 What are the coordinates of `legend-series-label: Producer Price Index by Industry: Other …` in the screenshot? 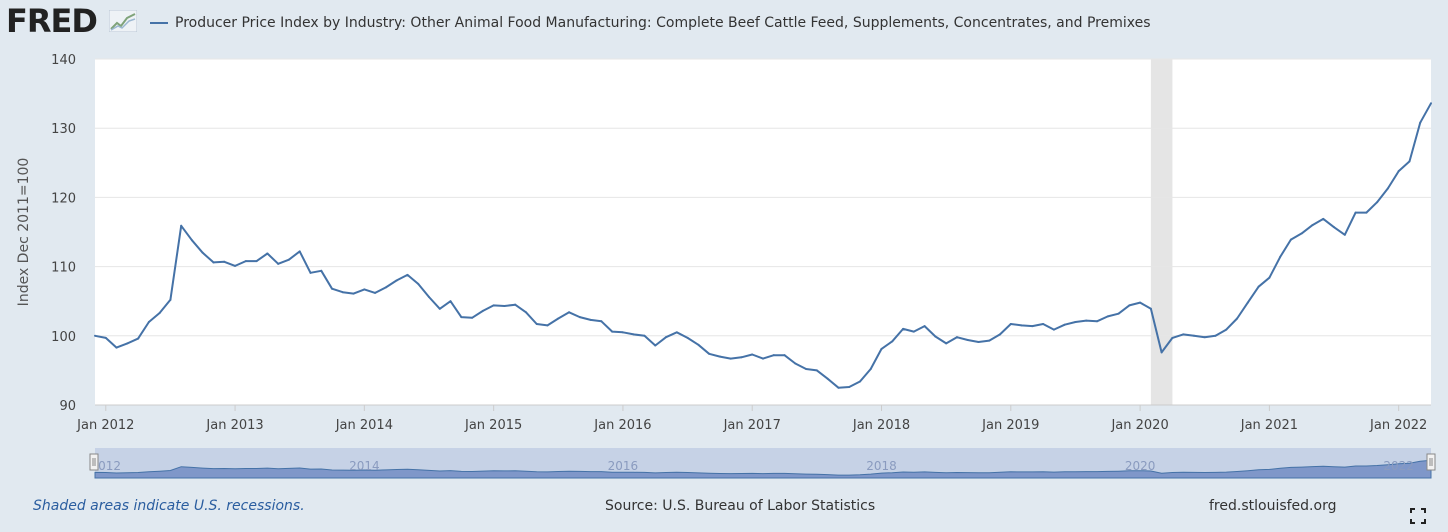 It's located at (663, 23).